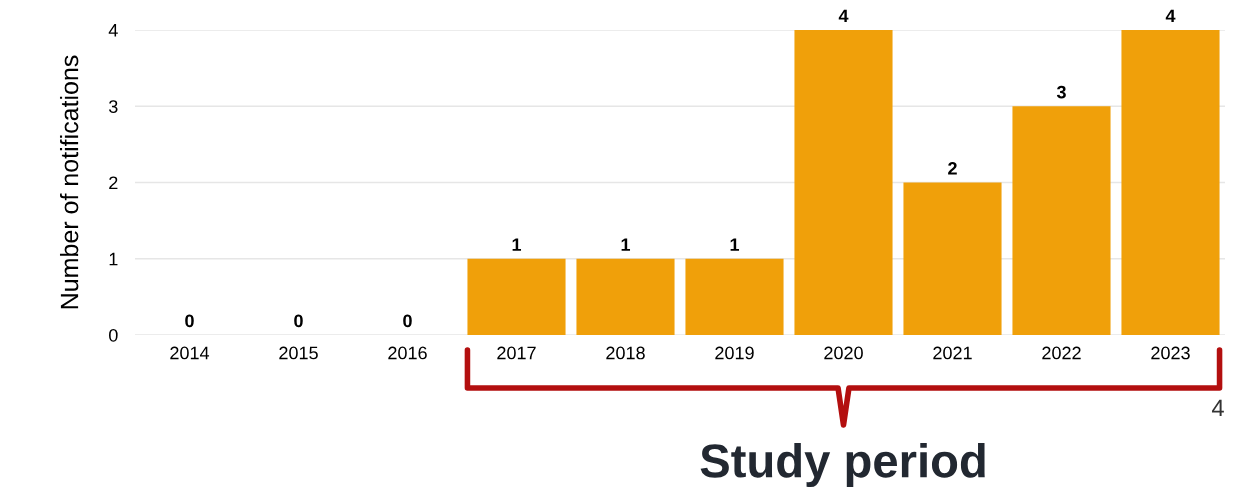  I want to click on y-tick-label: 3, so click(113, 106).